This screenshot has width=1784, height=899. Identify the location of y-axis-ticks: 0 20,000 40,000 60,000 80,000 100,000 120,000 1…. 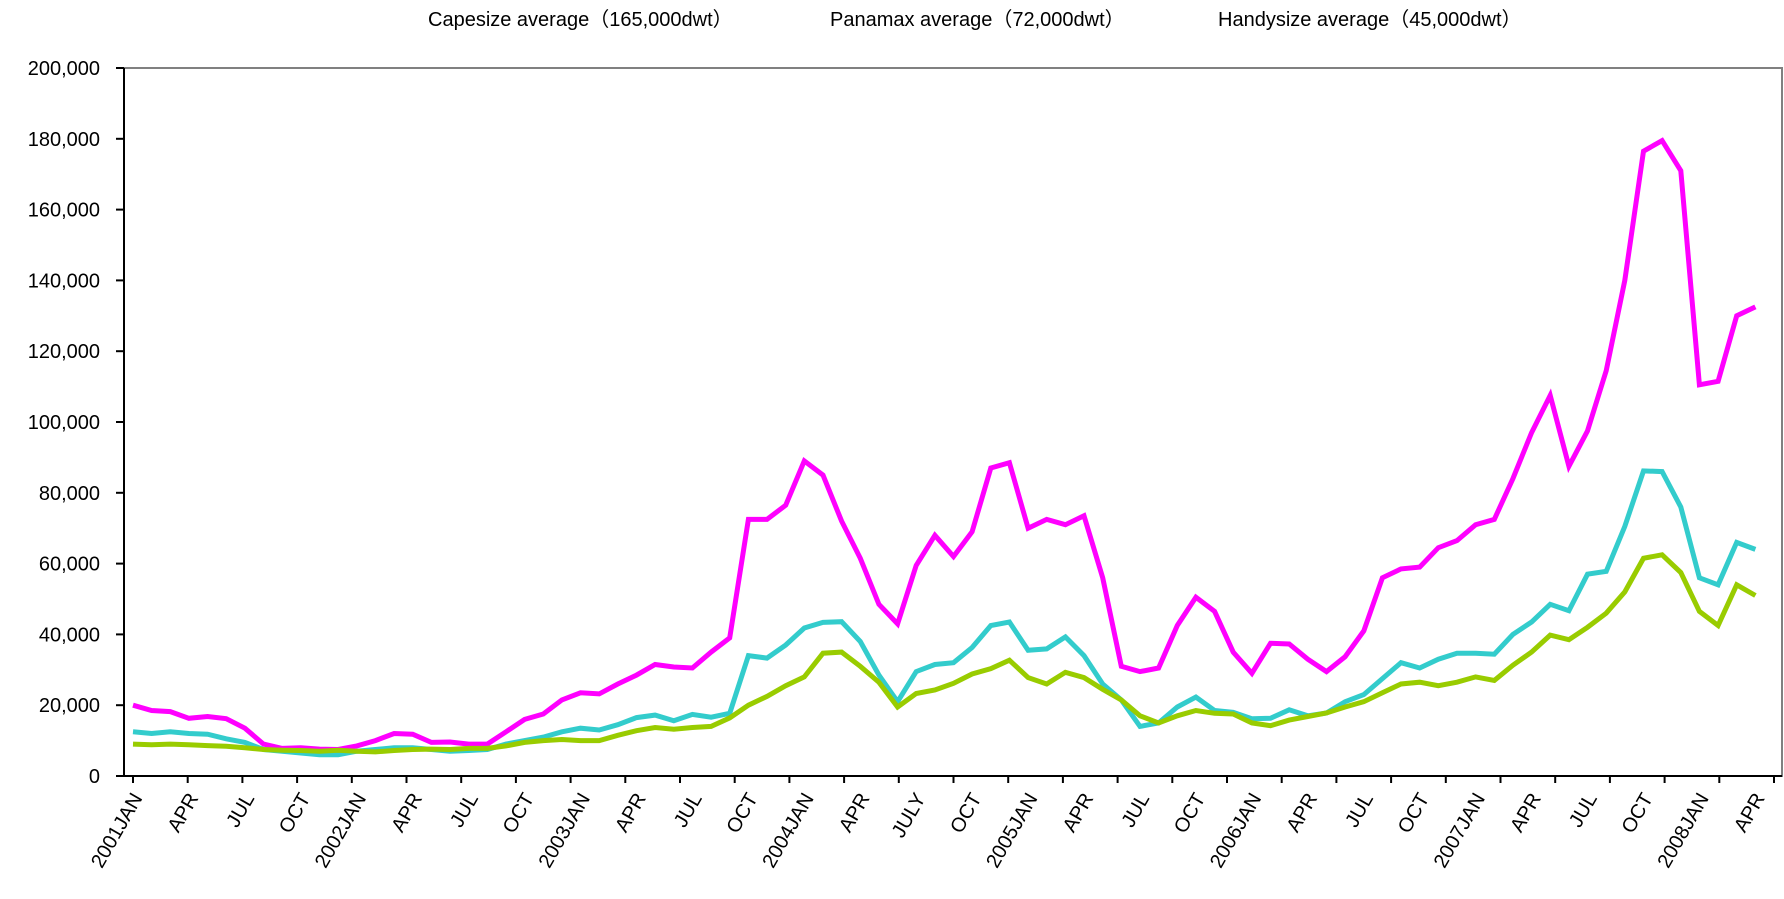
(76, 423).